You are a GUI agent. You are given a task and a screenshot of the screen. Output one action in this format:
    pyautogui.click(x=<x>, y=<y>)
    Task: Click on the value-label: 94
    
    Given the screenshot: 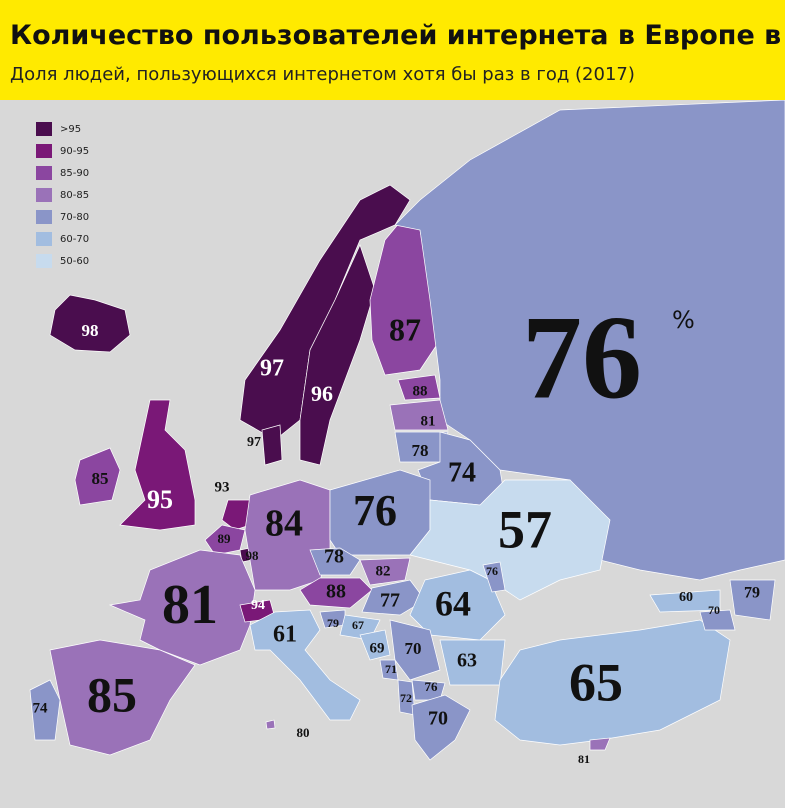 What is the action you would take?
    pyautogui.click(x=258, y=605)
    